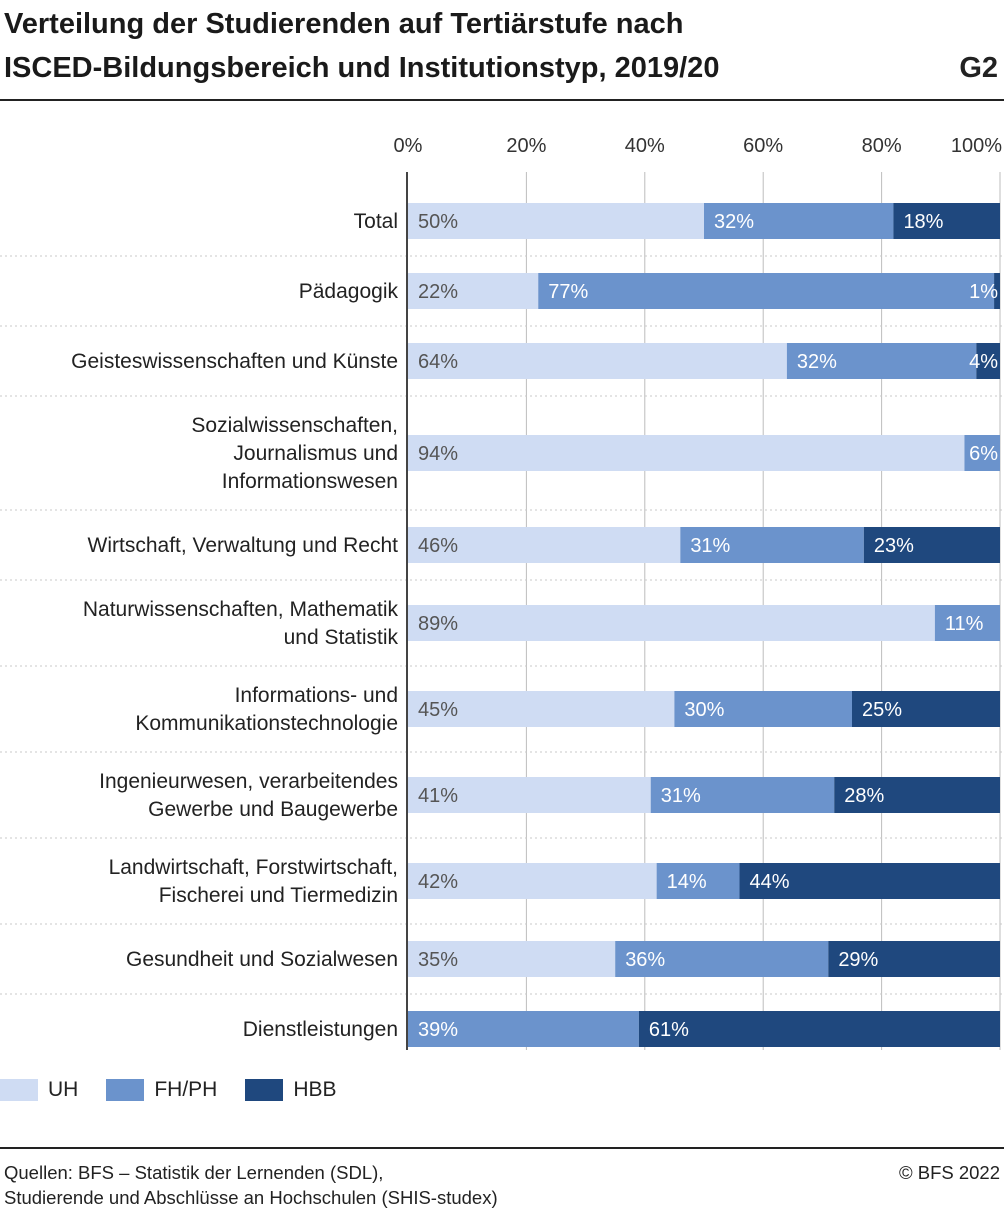 The width and height of the screenshot is (1004, 1216). What do you see at coordinates (964, 624) in the screenshot?
I see `data-label: 11%` at bounding box center [964, 624].